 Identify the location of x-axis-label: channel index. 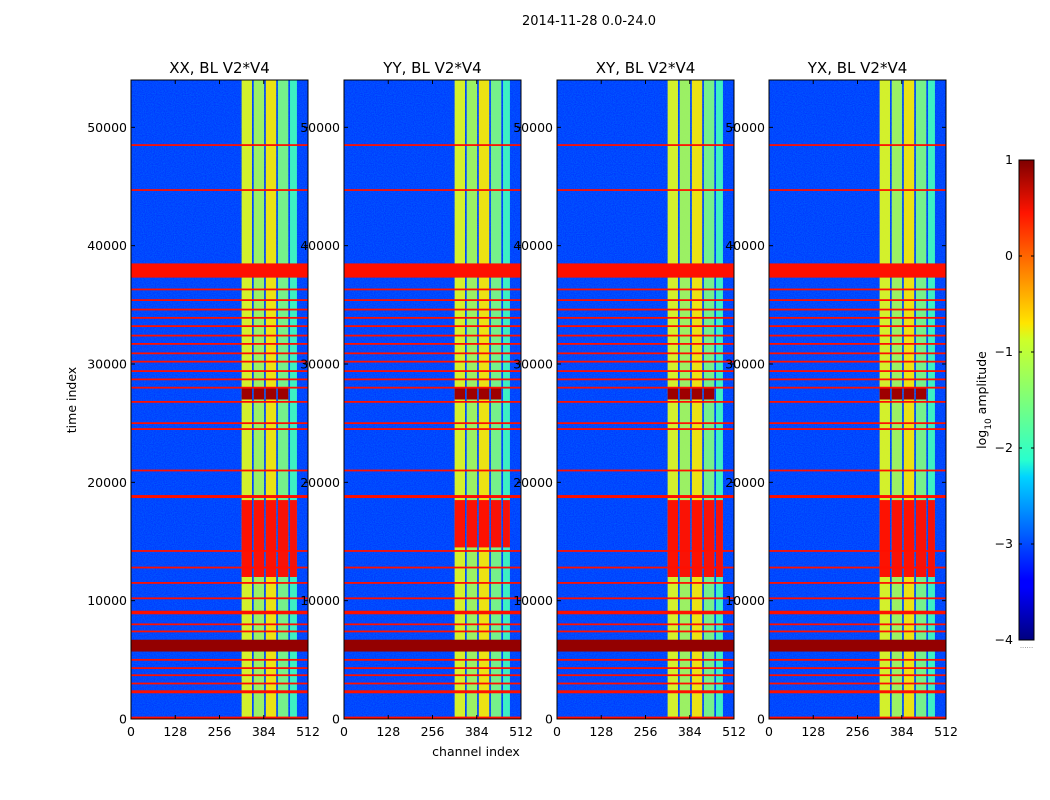
(476, 751).